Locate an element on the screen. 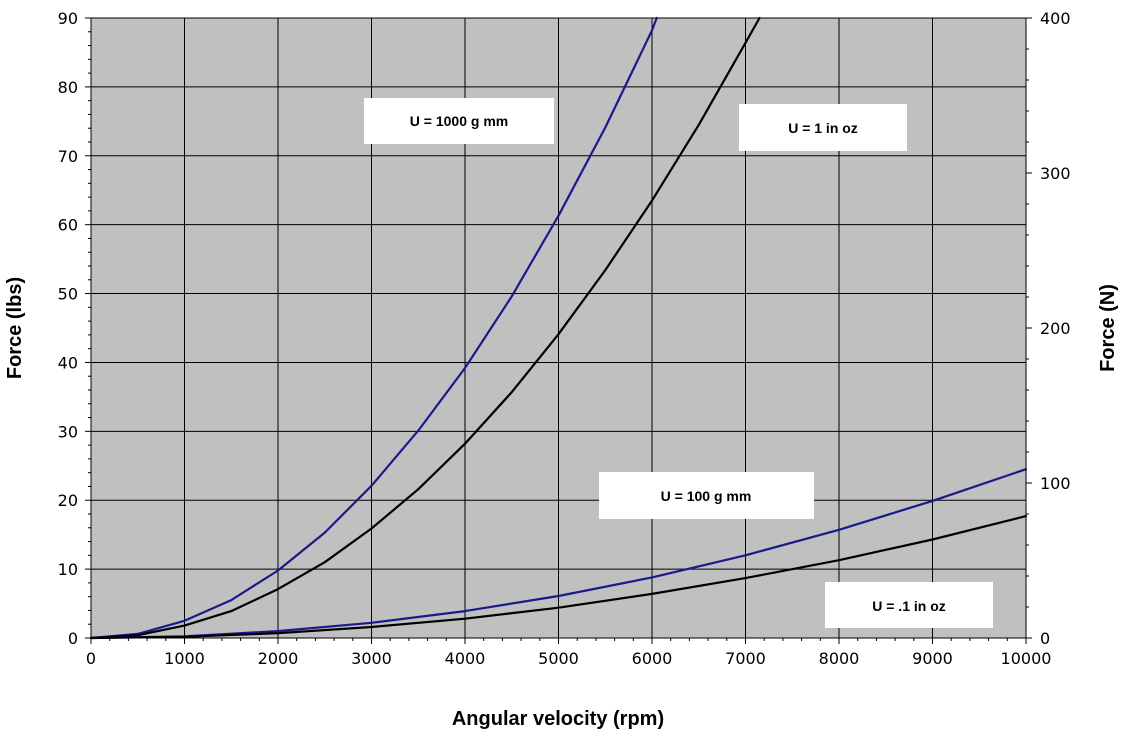 The height and width of the screenshot is (733, 1127). annotation-label: U = 100 g mm is located at coordinates (706, 496).